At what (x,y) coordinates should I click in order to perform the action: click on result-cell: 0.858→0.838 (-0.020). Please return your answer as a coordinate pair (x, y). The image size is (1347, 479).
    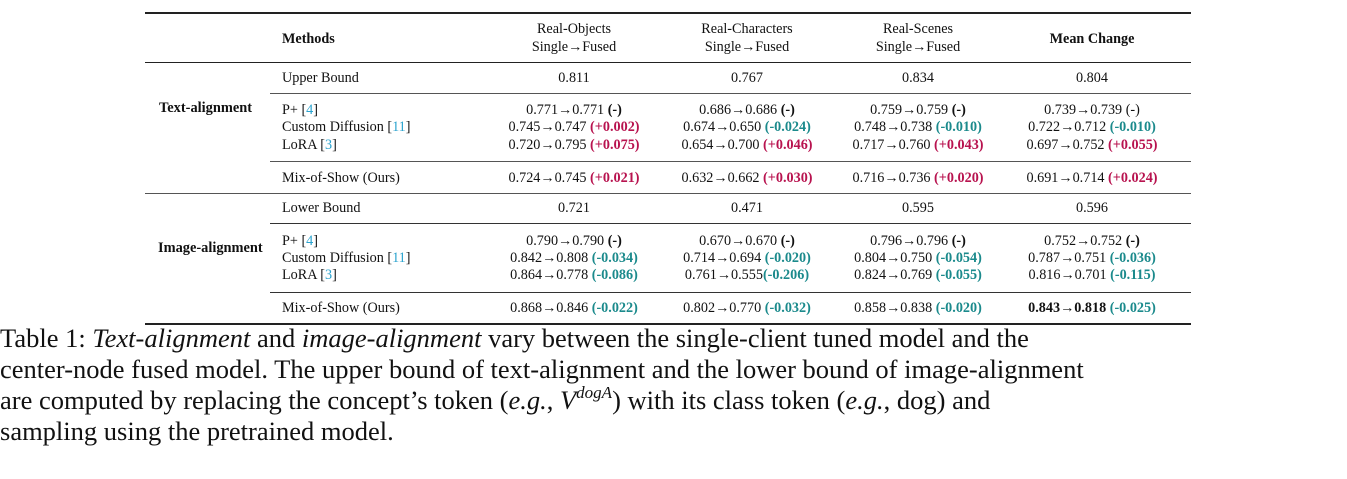
    Looking at the image, I should click on (918, 309).